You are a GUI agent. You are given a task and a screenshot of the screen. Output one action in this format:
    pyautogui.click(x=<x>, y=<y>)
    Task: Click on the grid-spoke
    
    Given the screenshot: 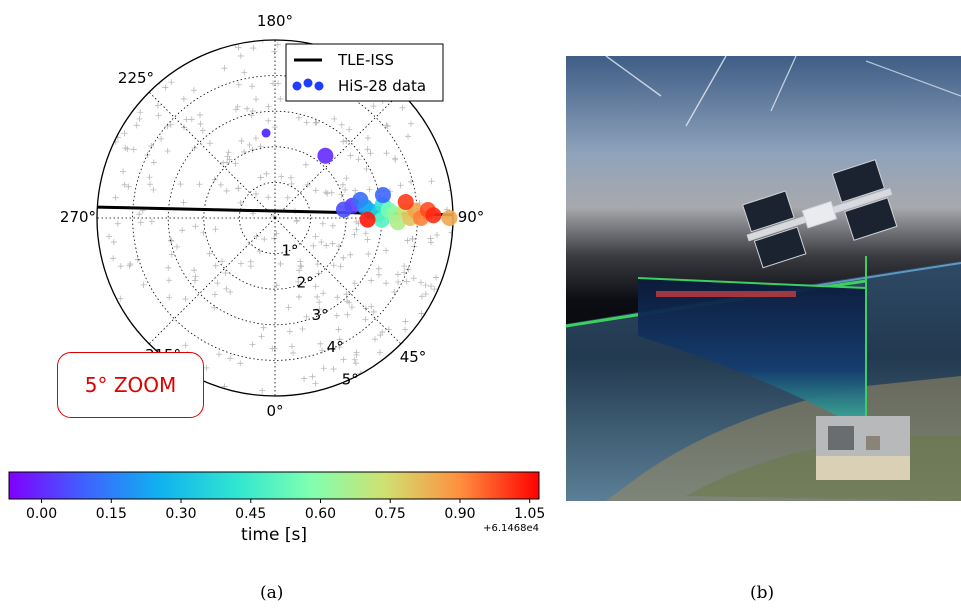 What is the action you would take?
    pyautogui.click(x=212, y=281)
    